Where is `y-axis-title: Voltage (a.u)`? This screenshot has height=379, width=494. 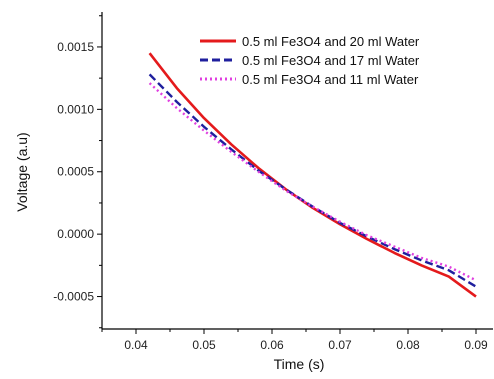 y-axis-title: Voltage (a.u) is located at coordinates (22, 171).